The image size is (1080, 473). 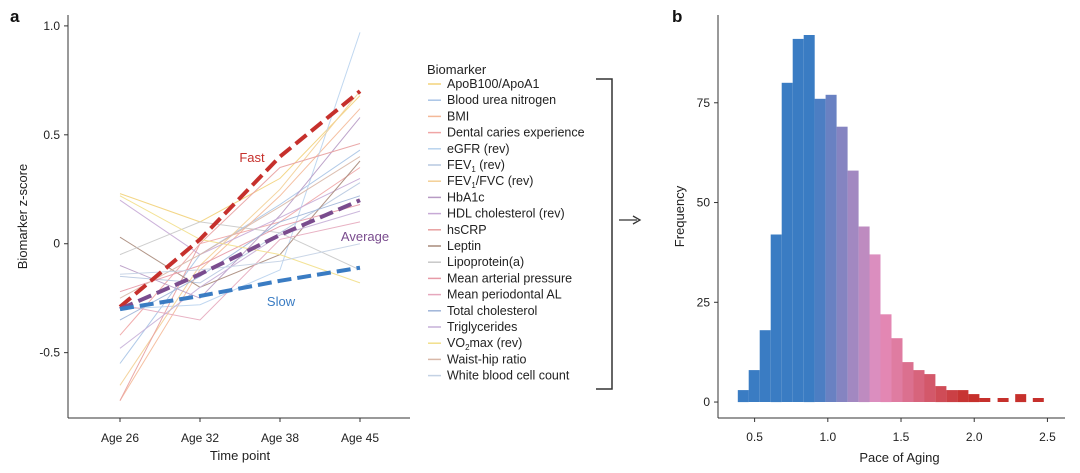 I want to click on legend-title: Biomarker, so click(x=457, y=69).